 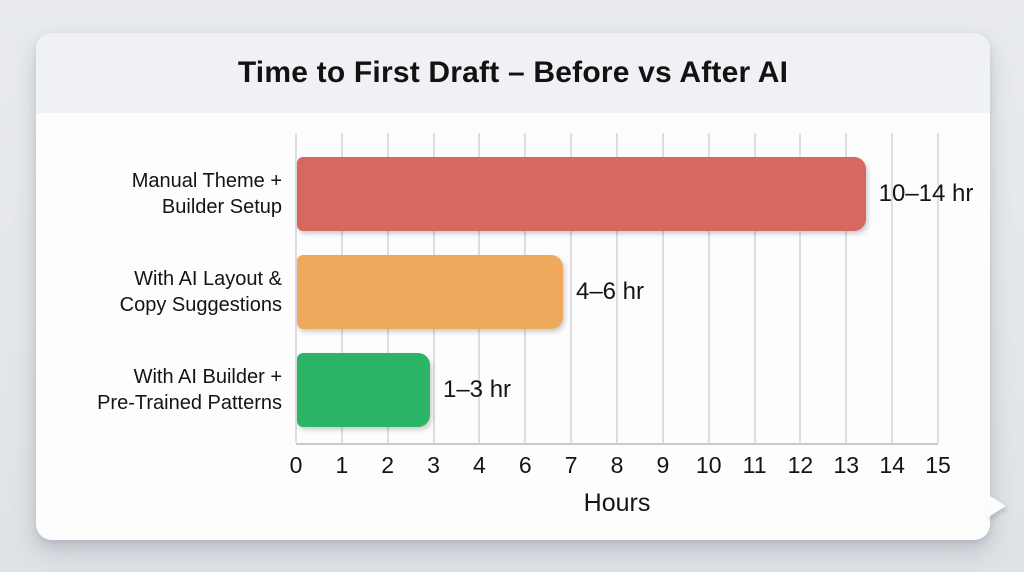 What do you see at coordinates (663, 465) in the screenshot?
I see `x-tick-label: 9` at bounding box center [663, 465].